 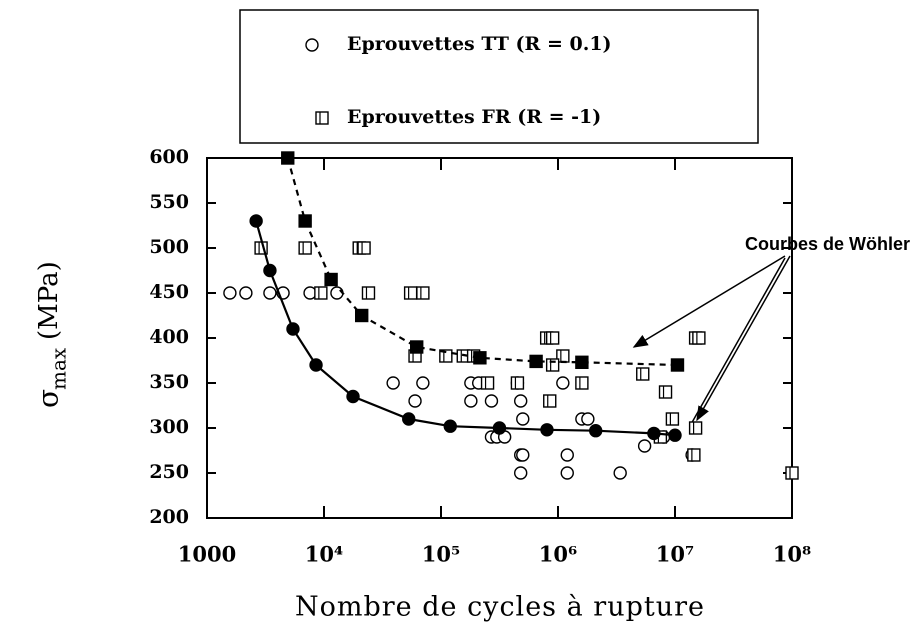 I want to click on fit-line, so click(x=482, y=262).